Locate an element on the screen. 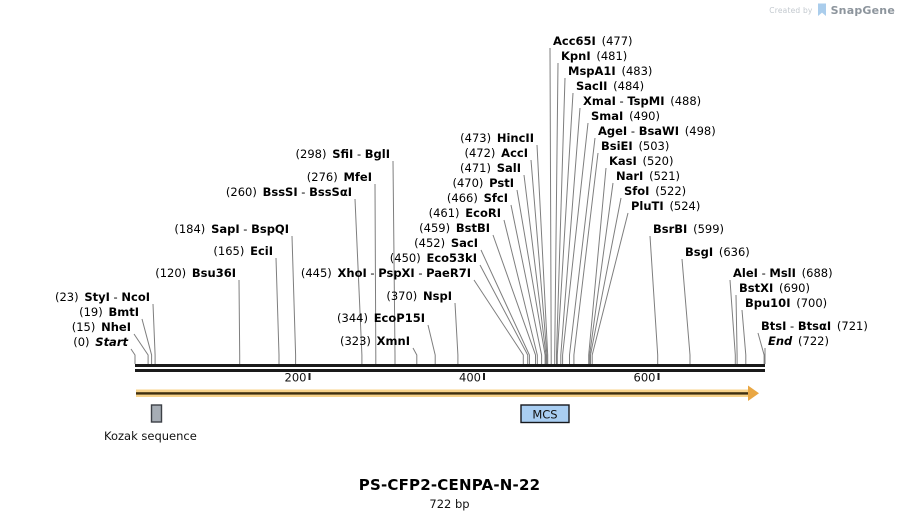  enzyme-label: AgeI - BsaWI (498) is located at coordinates (657, 131).